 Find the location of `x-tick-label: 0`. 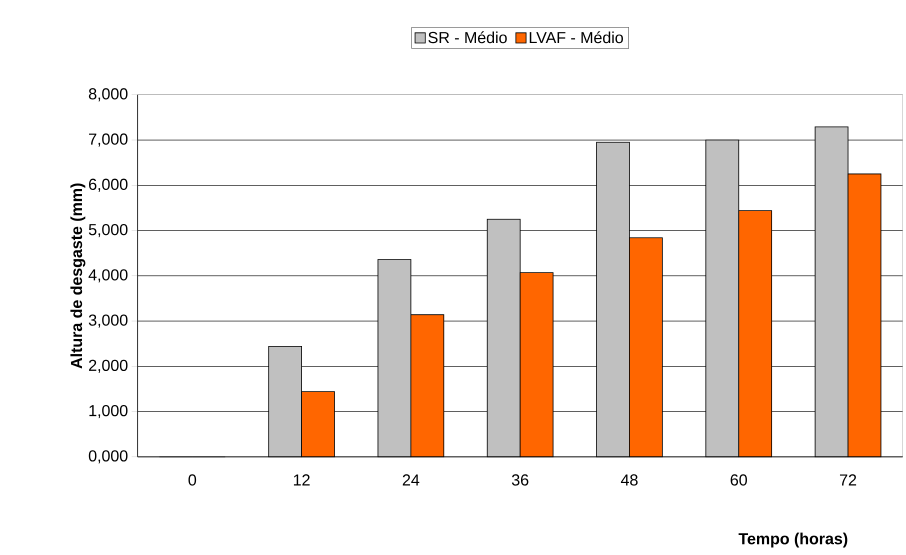

x-tick-label: 0 is located at coordinates (192, 480).